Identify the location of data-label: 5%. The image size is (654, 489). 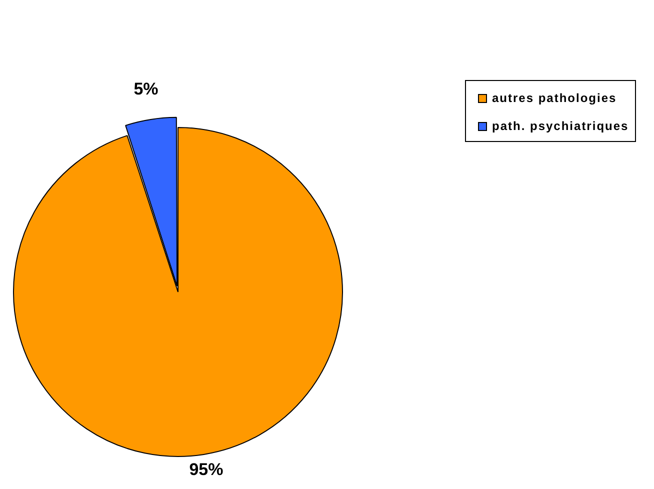
(146, 89).